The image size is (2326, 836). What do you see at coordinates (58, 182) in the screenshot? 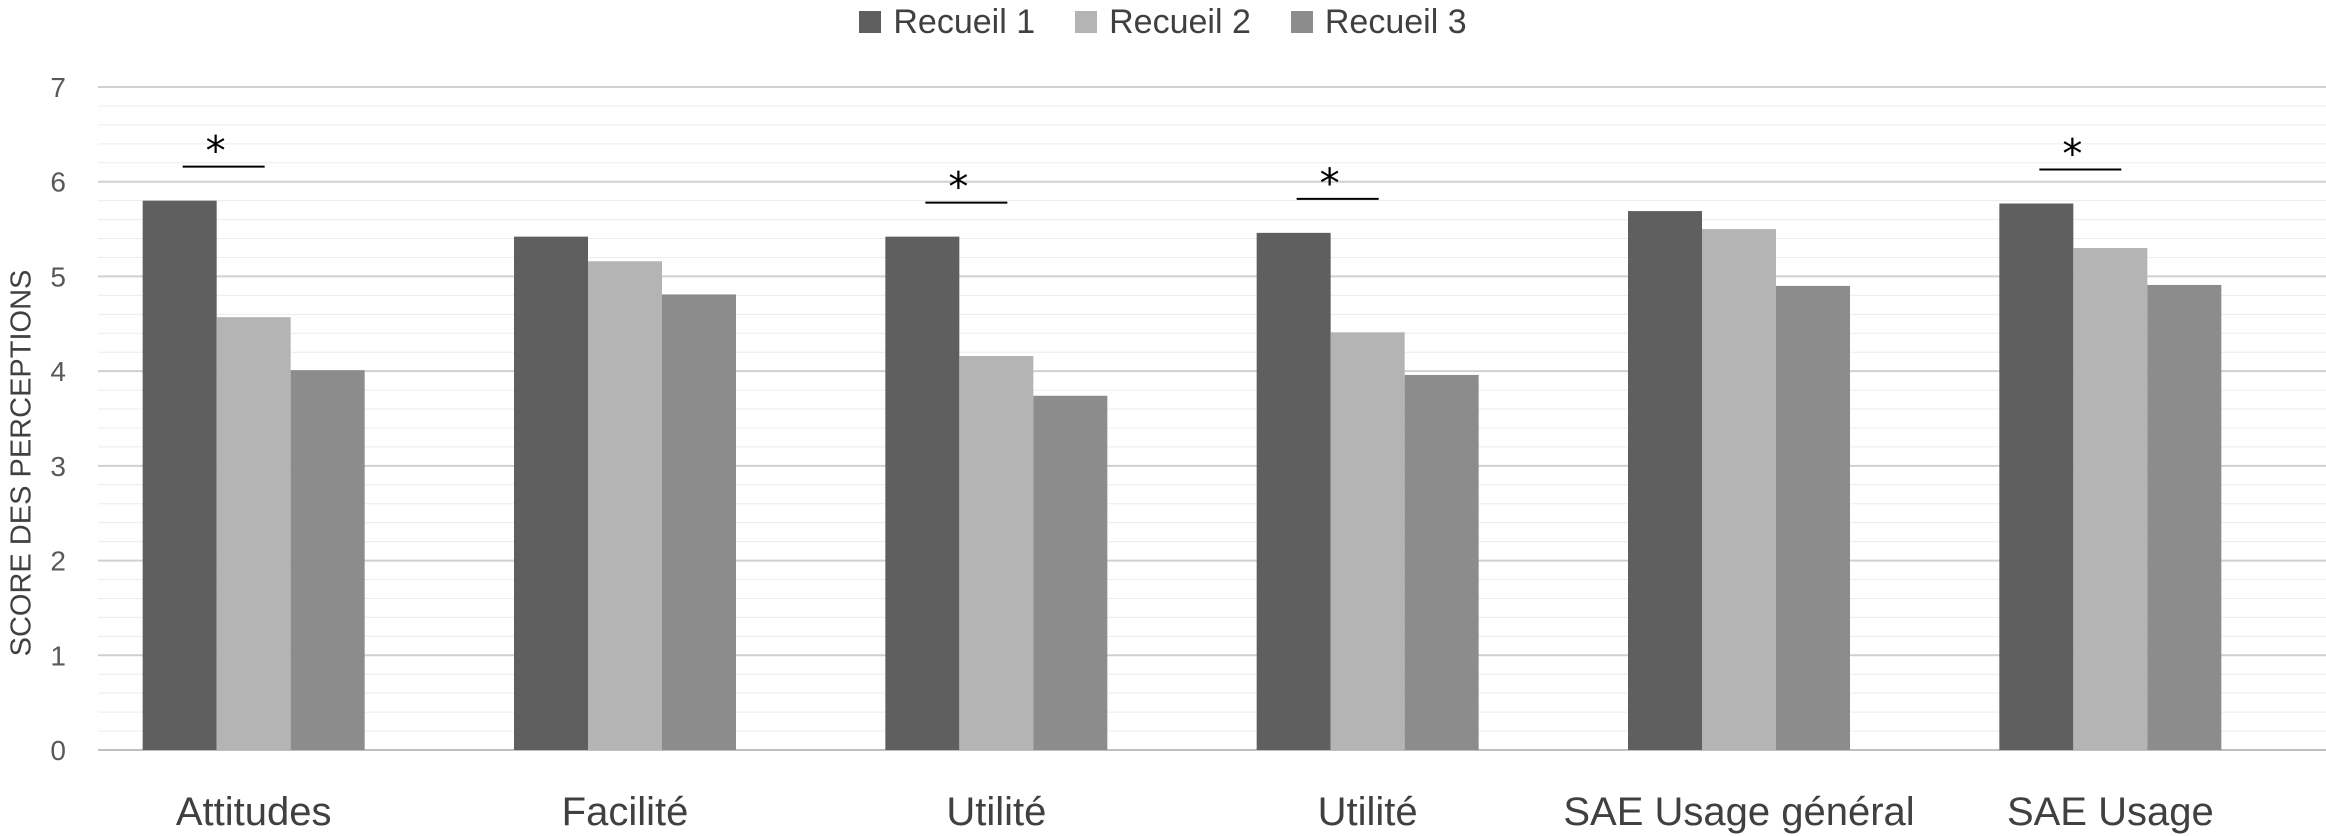
I see `y-tick-label: 6` at bounding box center [58, 182].